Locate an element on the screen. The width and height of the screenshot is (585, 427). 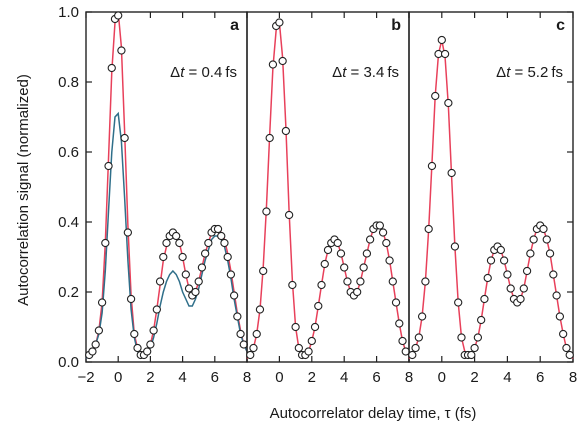
y-axis-label: Autocorrelation signal (normalized) is located at coordinates (23, 190).